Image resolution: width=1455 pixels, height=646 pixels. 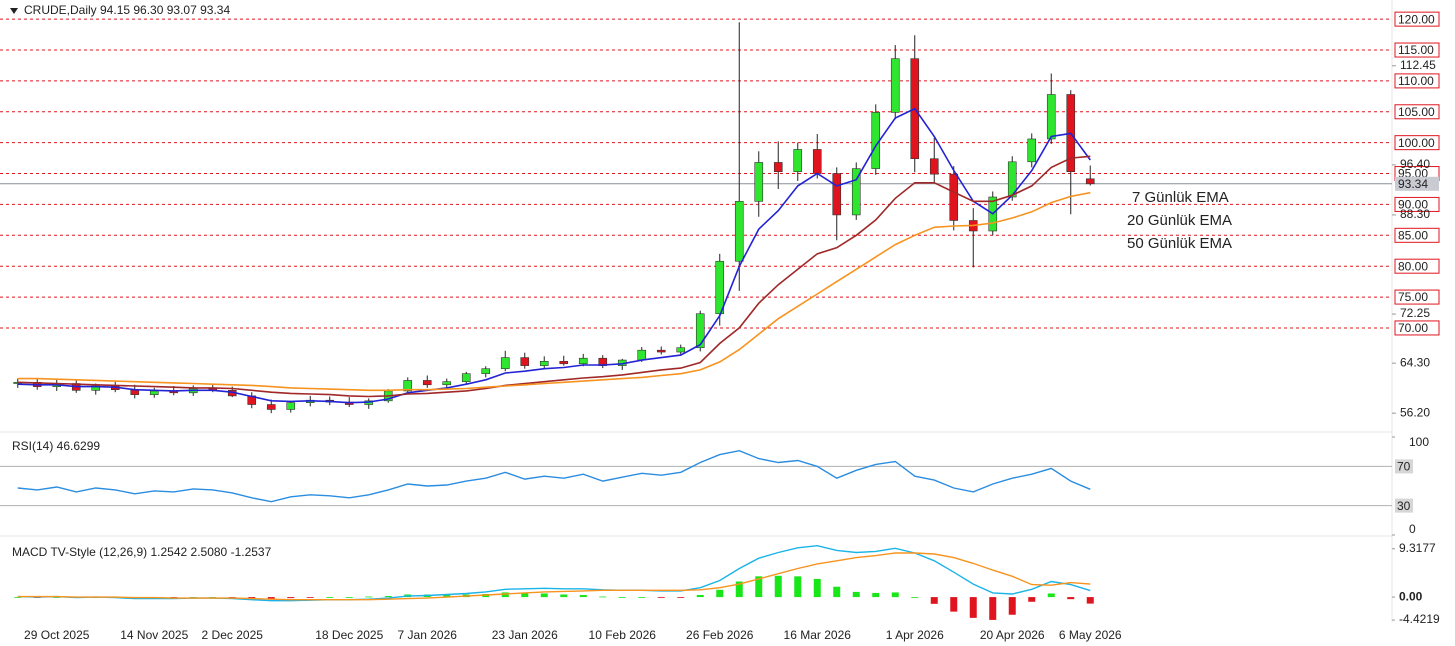 What do you see at coordinates (1416, 112) in the screenshot?
I see `level-label: 105.00` at bounding box center [1416, 112].